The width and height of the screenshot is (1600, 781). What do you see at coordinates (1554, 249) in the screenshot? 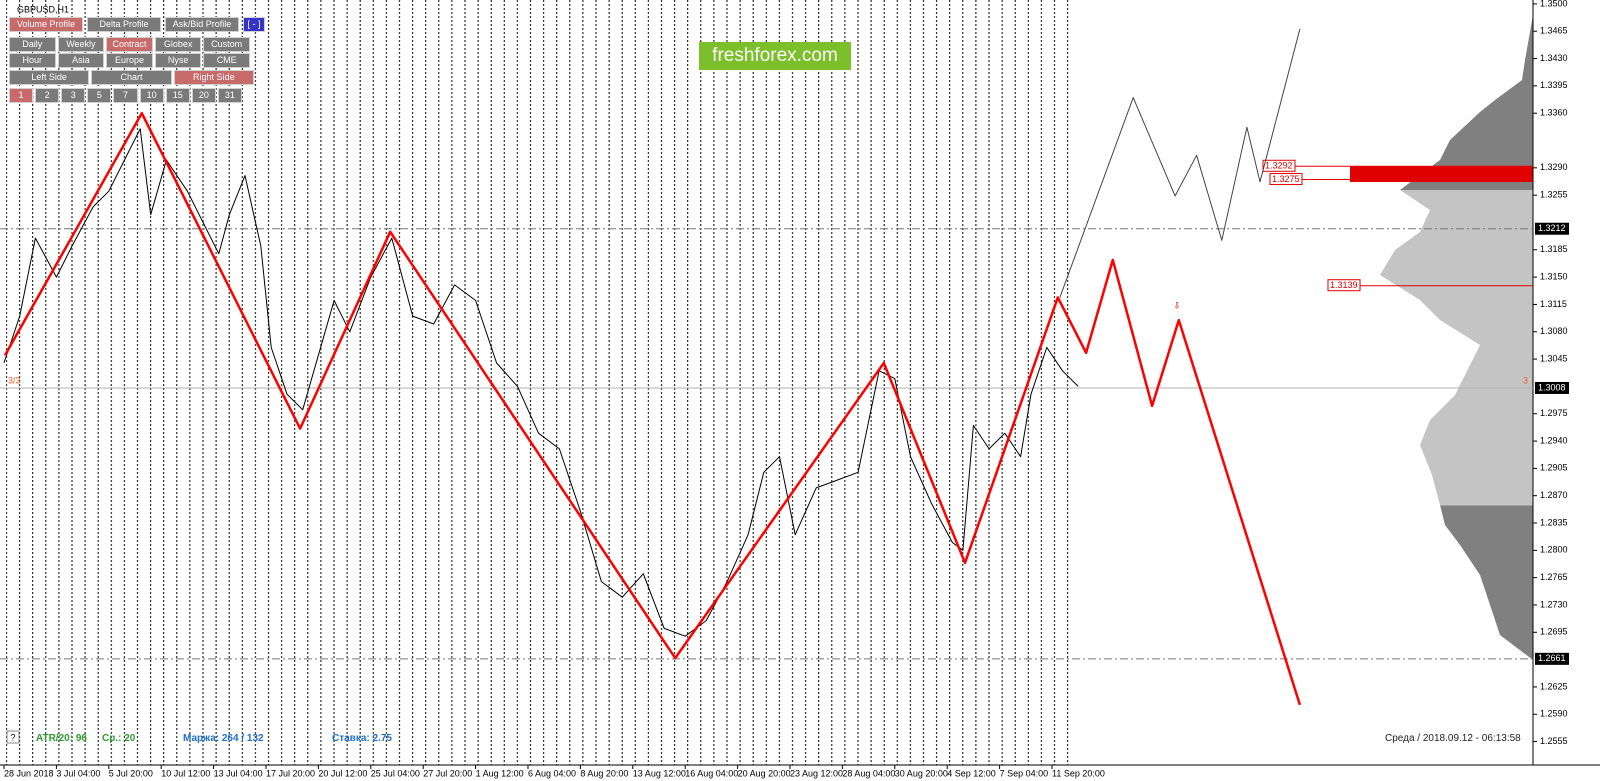
I see `y-tick-label: 1.3185` at bounding box center [1554, 249].